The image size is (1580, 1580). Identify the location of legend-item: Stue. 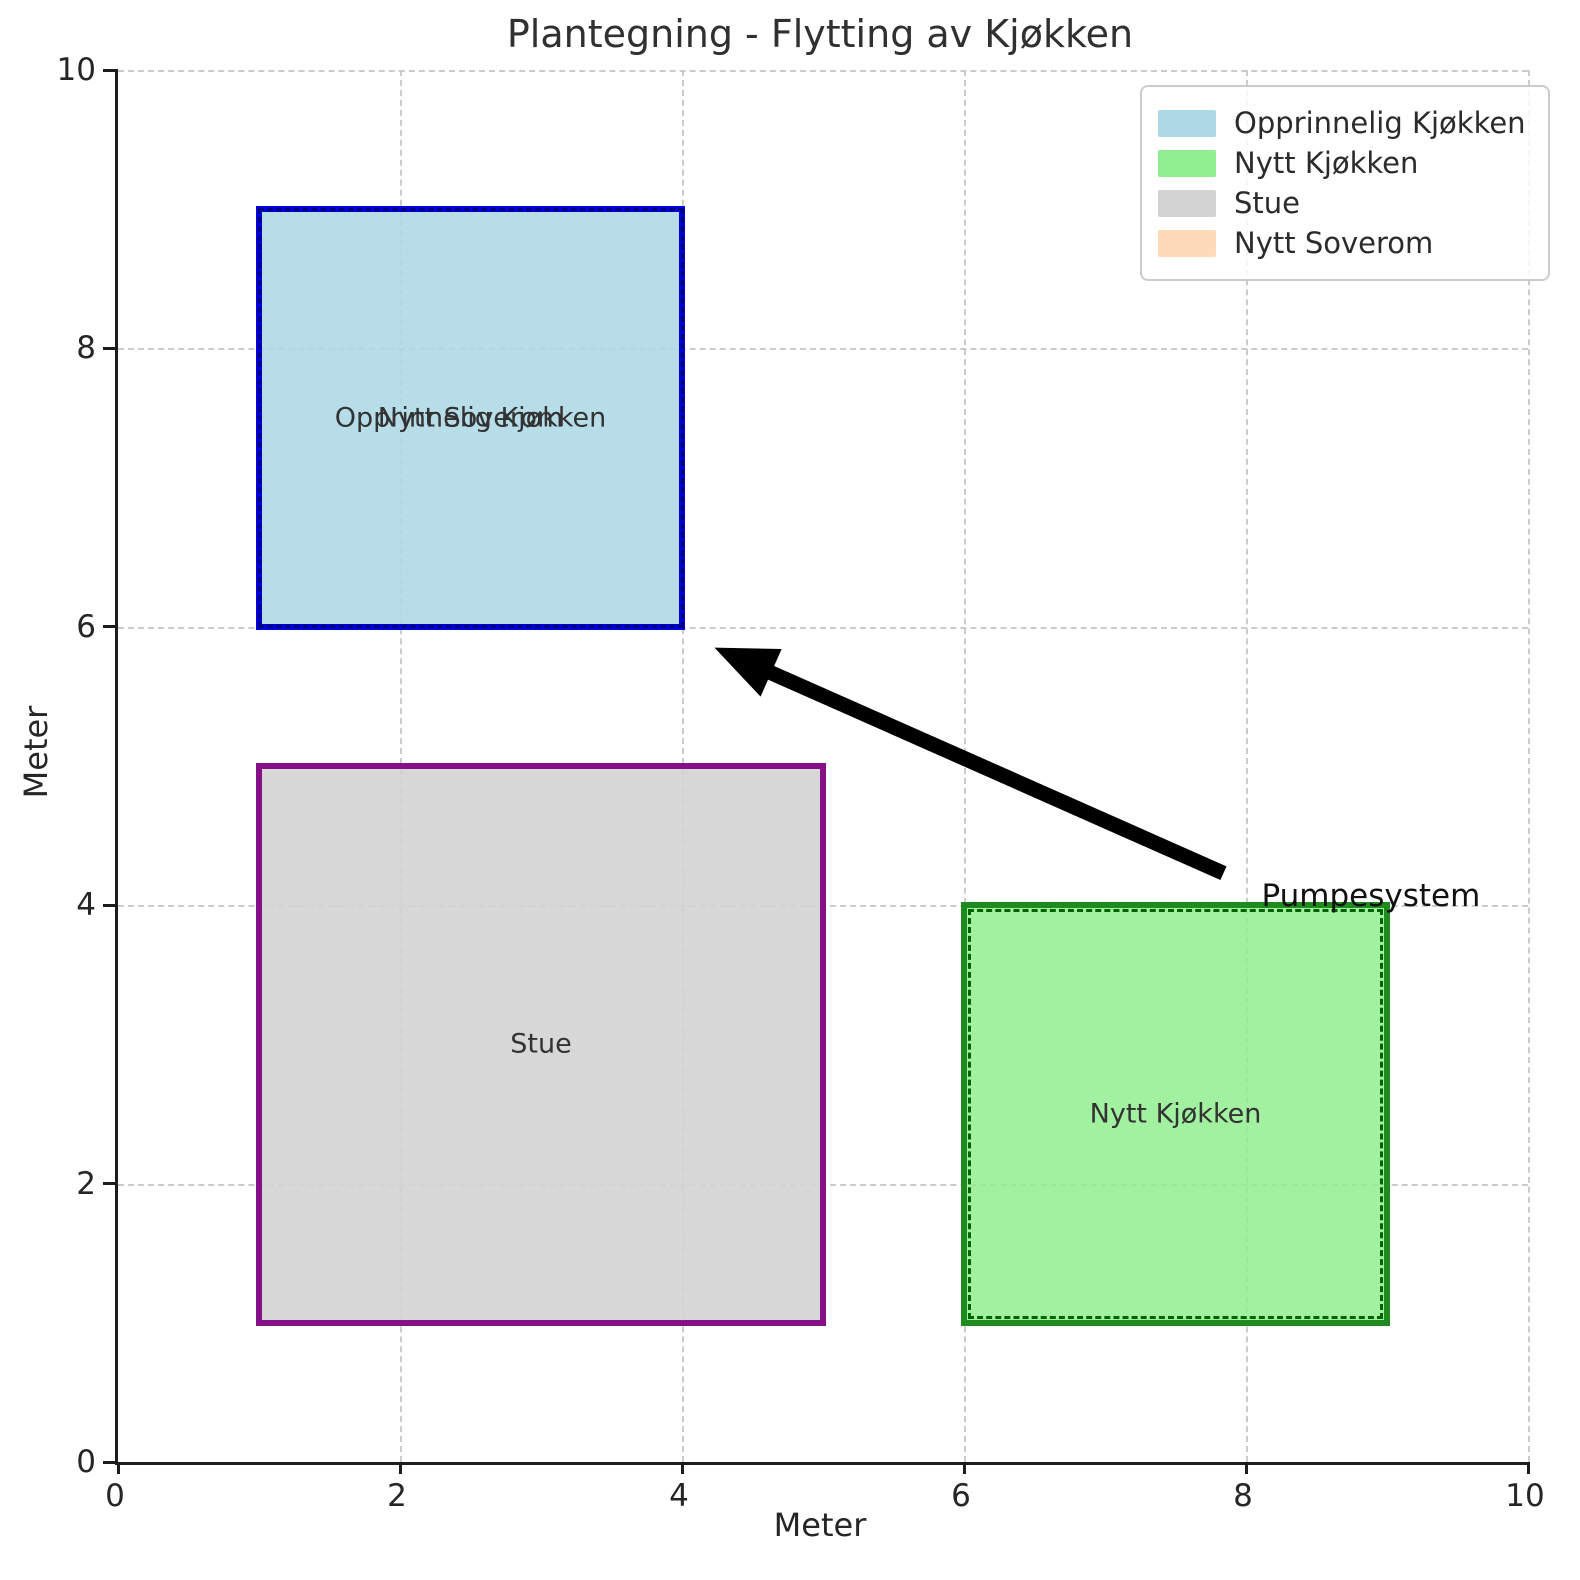
(1342, 203).